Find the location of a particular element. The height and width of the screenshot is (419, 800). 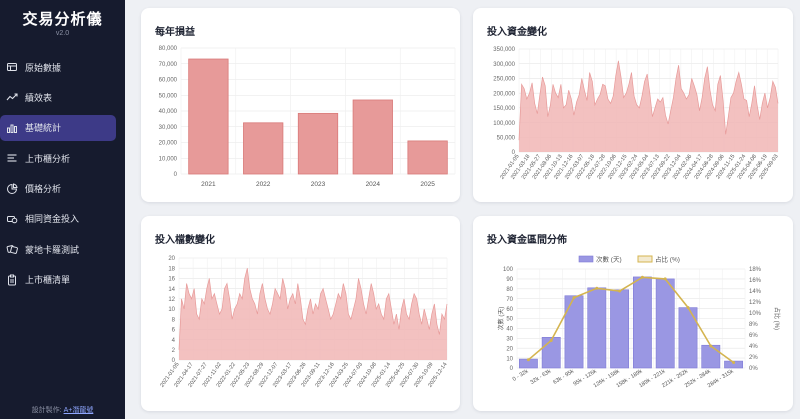

y-tick-label: 2 is located at coordinates (174, 351).